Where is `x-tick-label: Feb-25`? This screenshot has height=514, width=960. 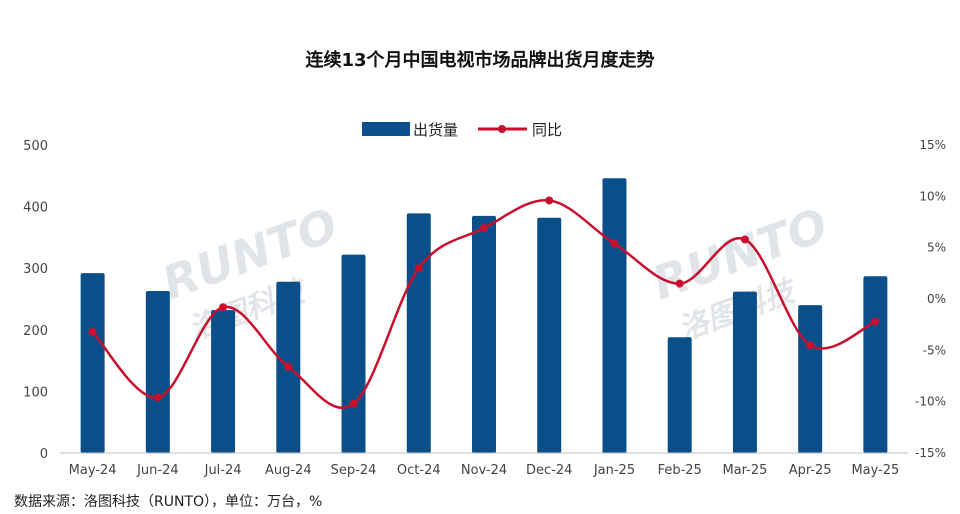 x-tick-label: Feb-25 is located at coordinates (680, 470).